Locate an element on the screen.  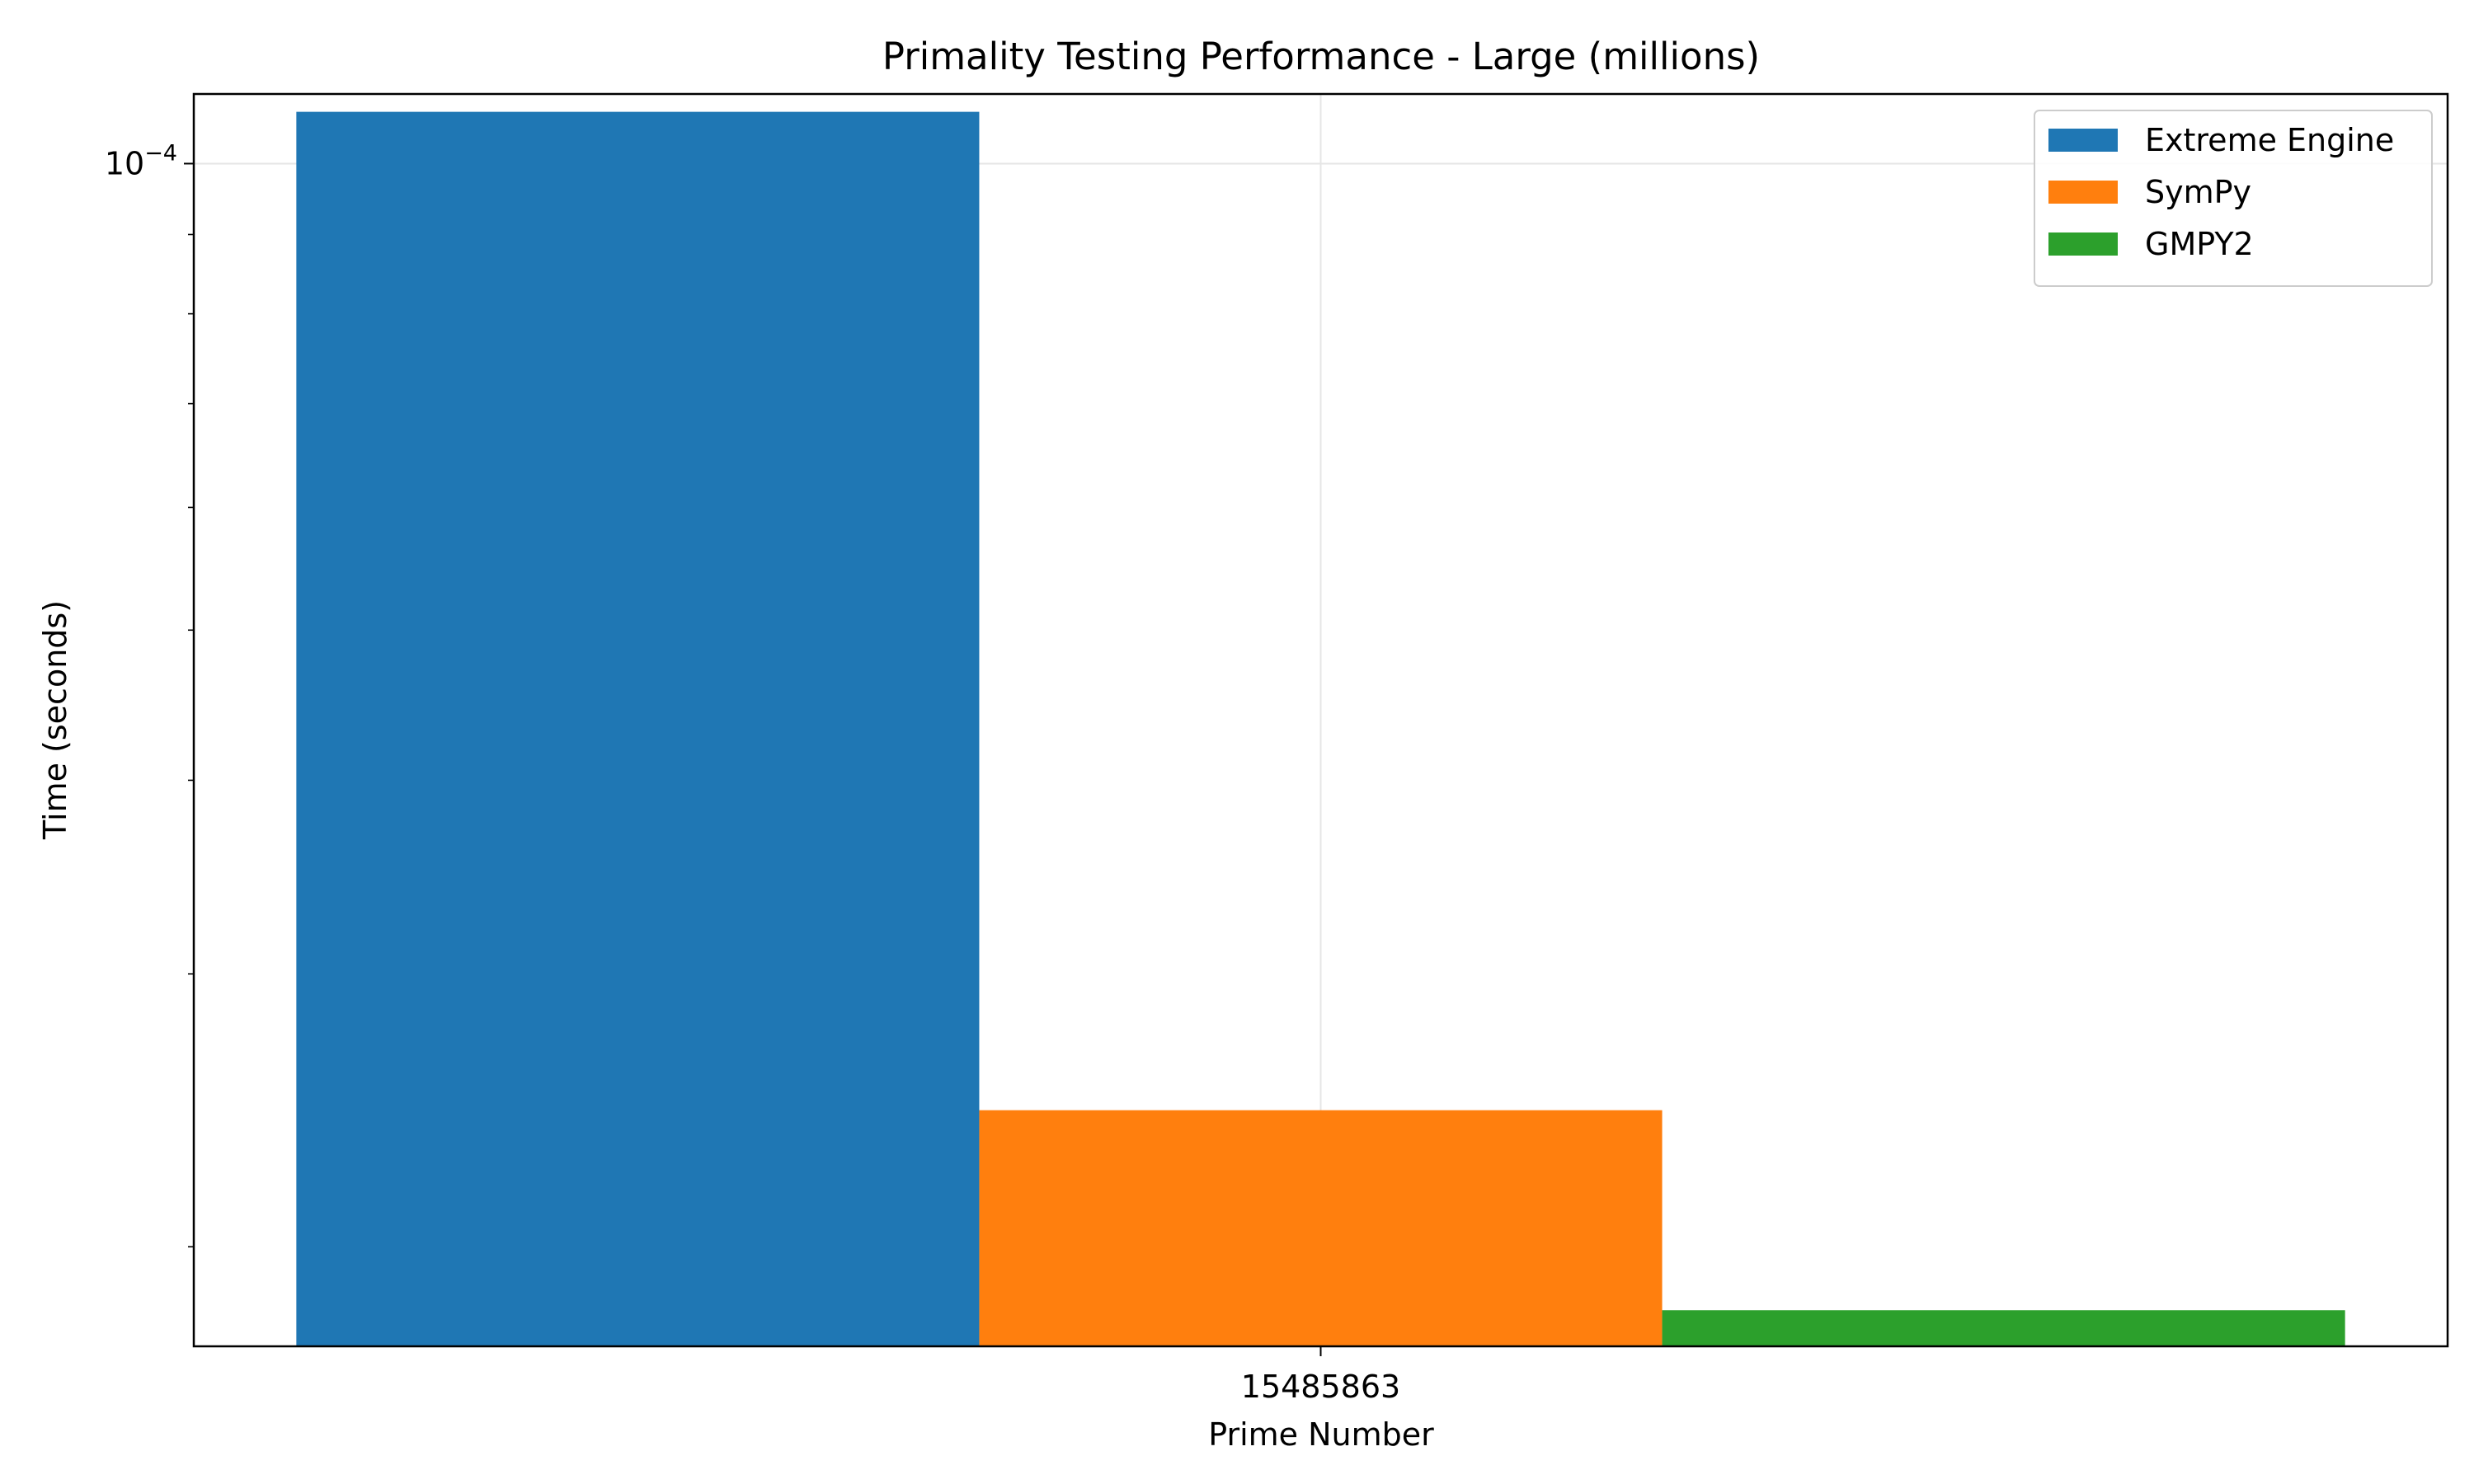
legend-box is located at coordinates (2233, 198).